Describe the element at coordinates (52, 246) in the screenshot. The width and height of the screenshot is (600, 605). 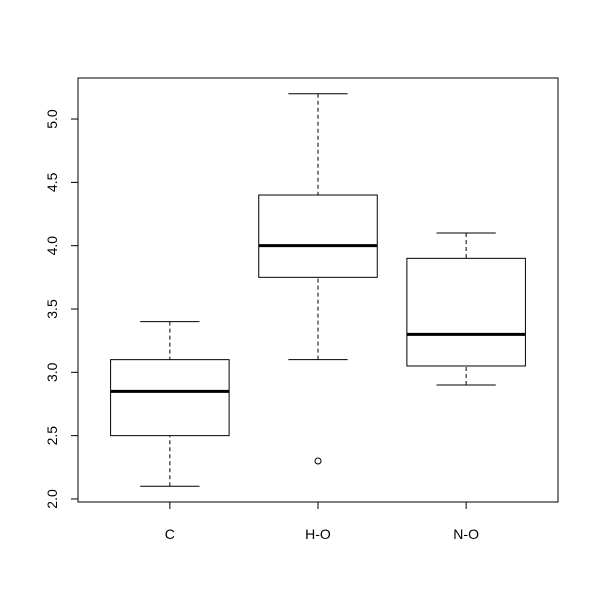
I see `y-tick-label: 4.0` at that location.